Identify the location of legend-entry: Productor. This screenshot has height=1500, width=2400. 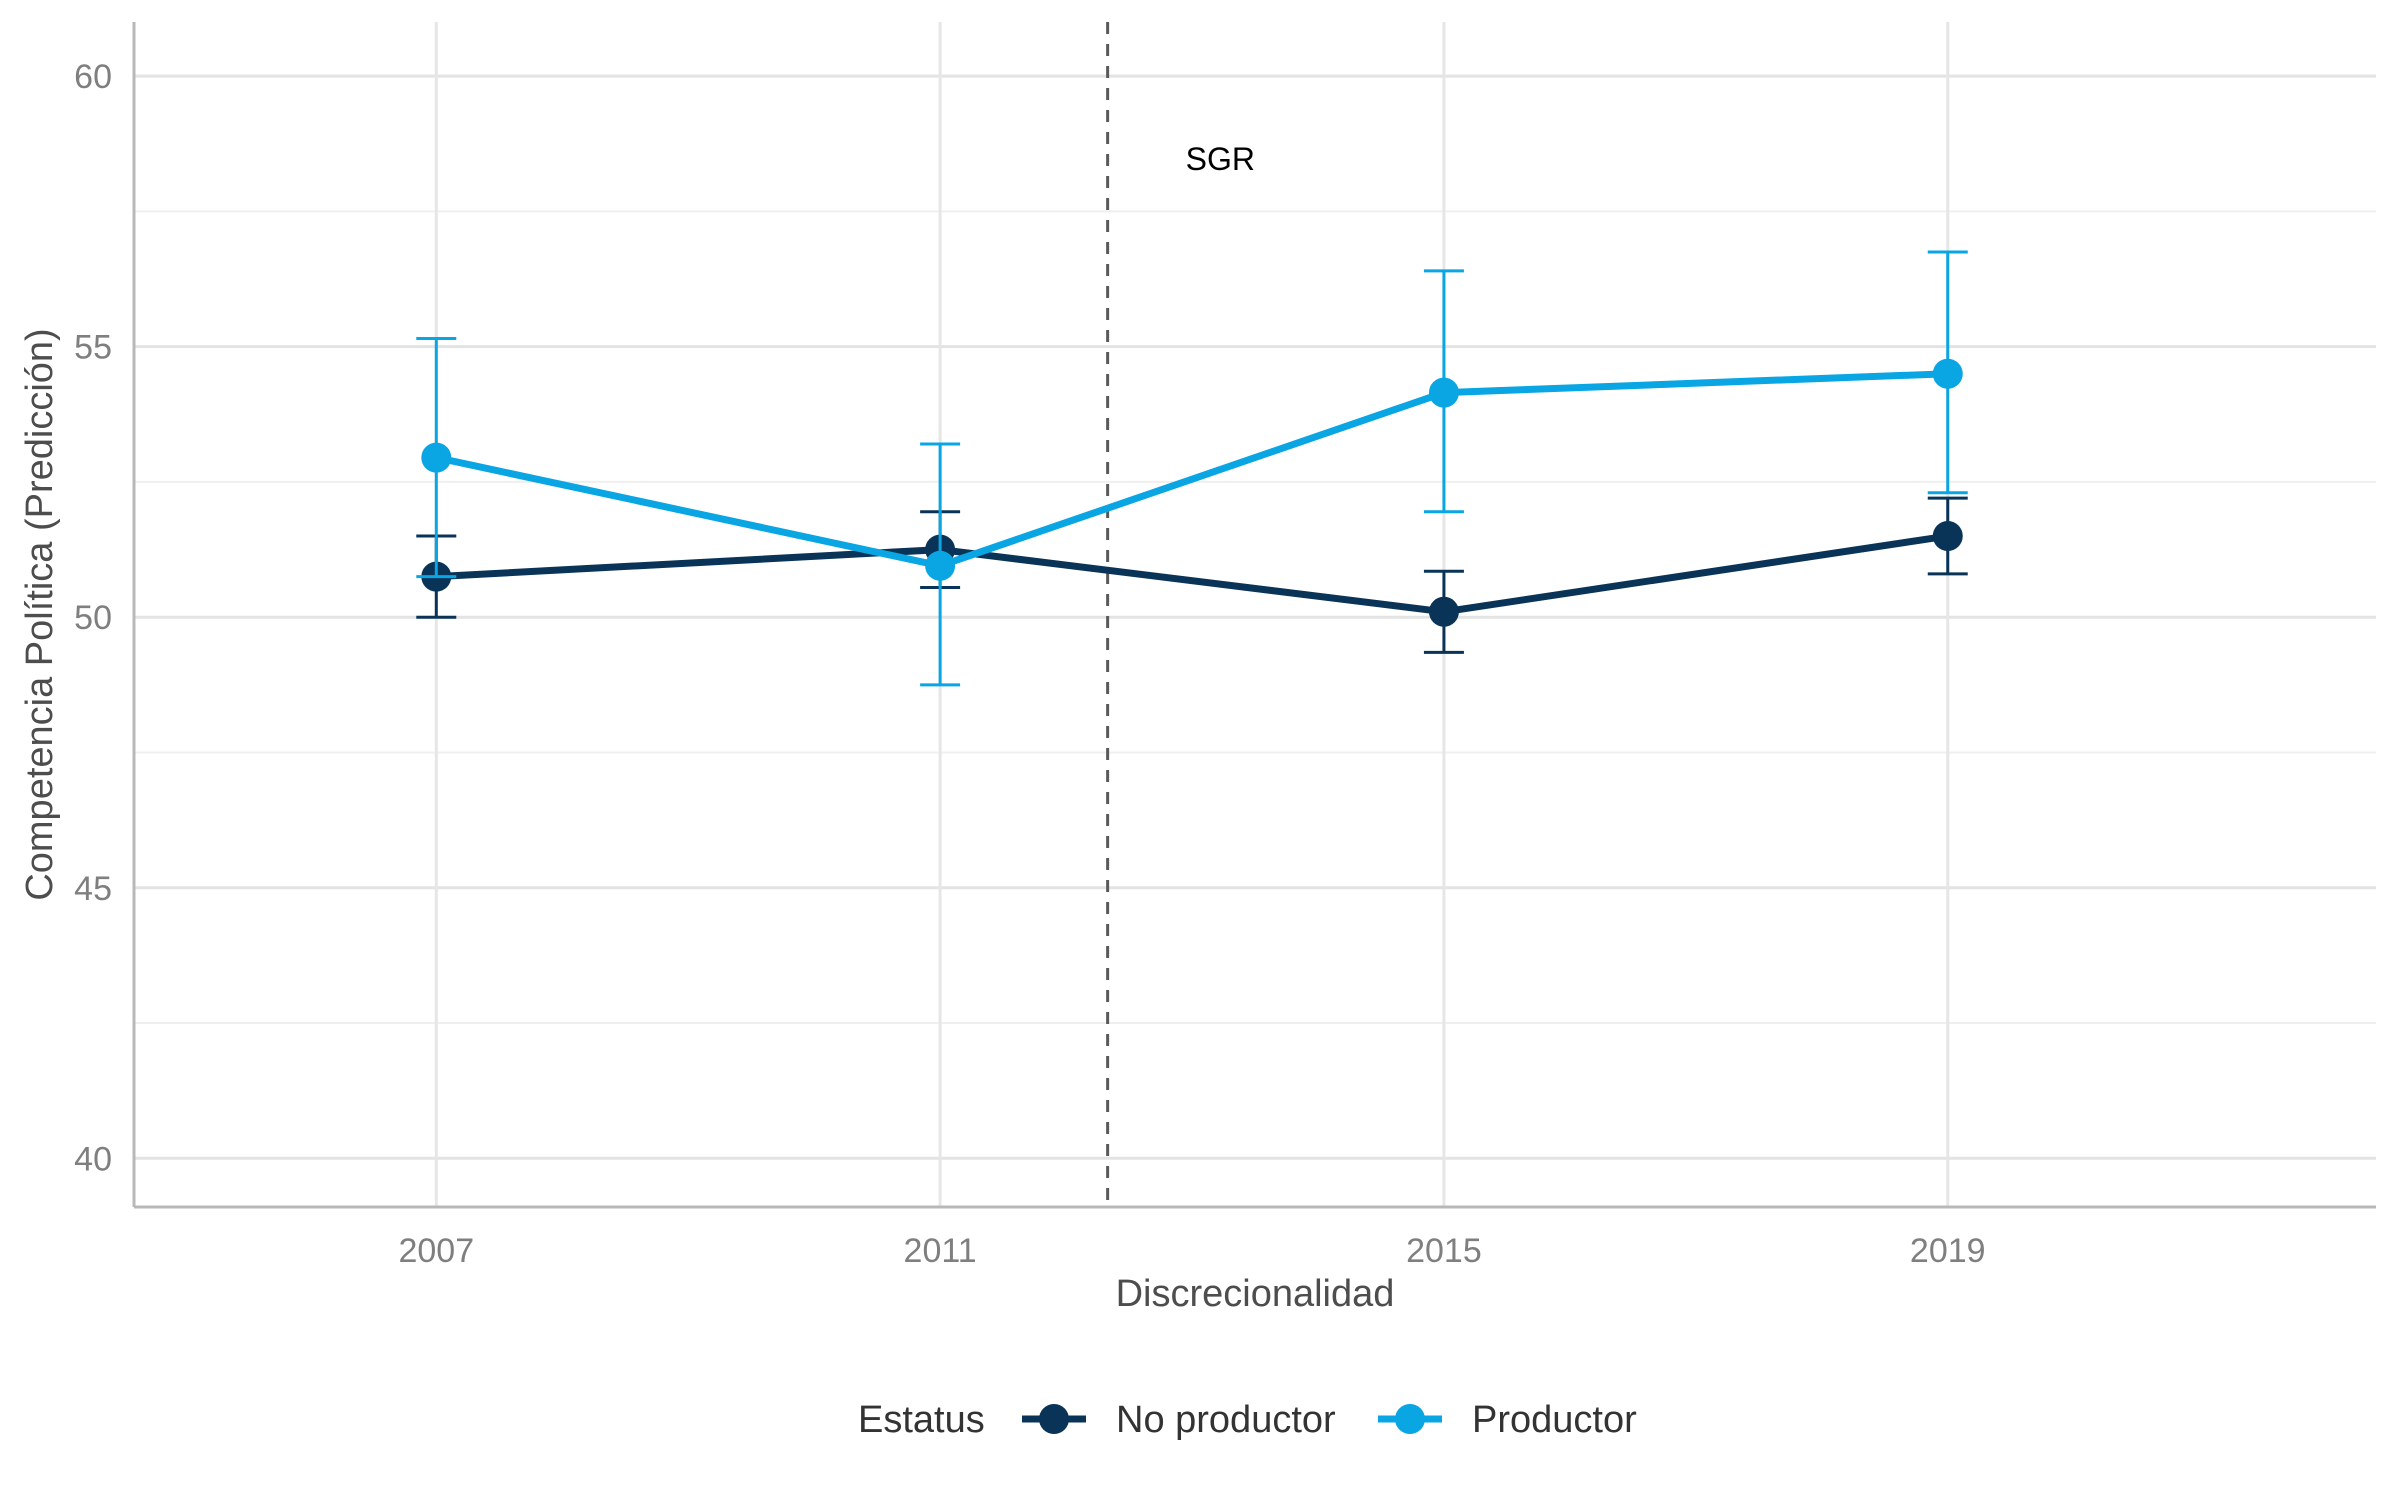
(1507, 1420).